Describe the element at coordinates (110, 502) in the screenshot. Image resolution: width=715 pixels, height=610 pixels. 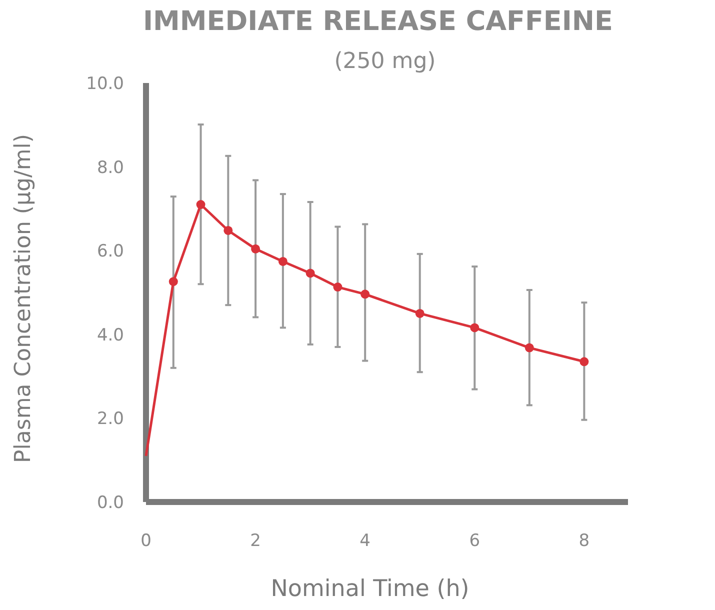
I see `y-tick-label: 0.0` at that location.